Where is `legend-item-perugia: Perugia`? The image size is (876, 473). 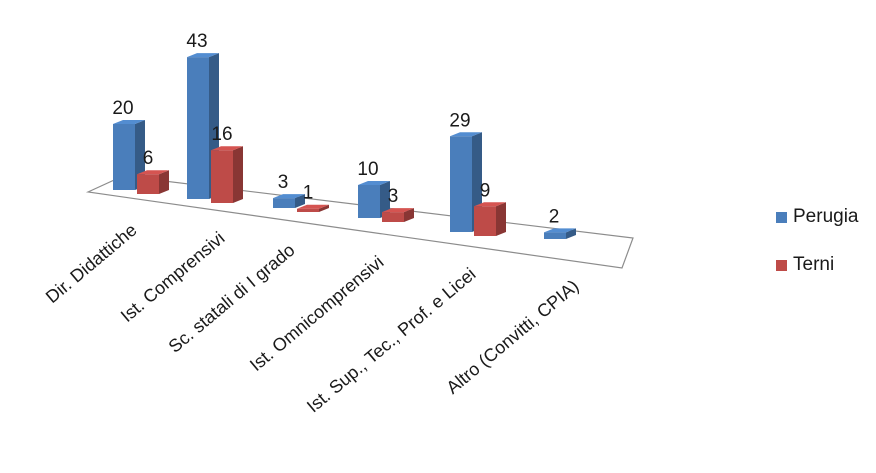 legend-item-perugia: Perugia is located at coordinates (817, 217).